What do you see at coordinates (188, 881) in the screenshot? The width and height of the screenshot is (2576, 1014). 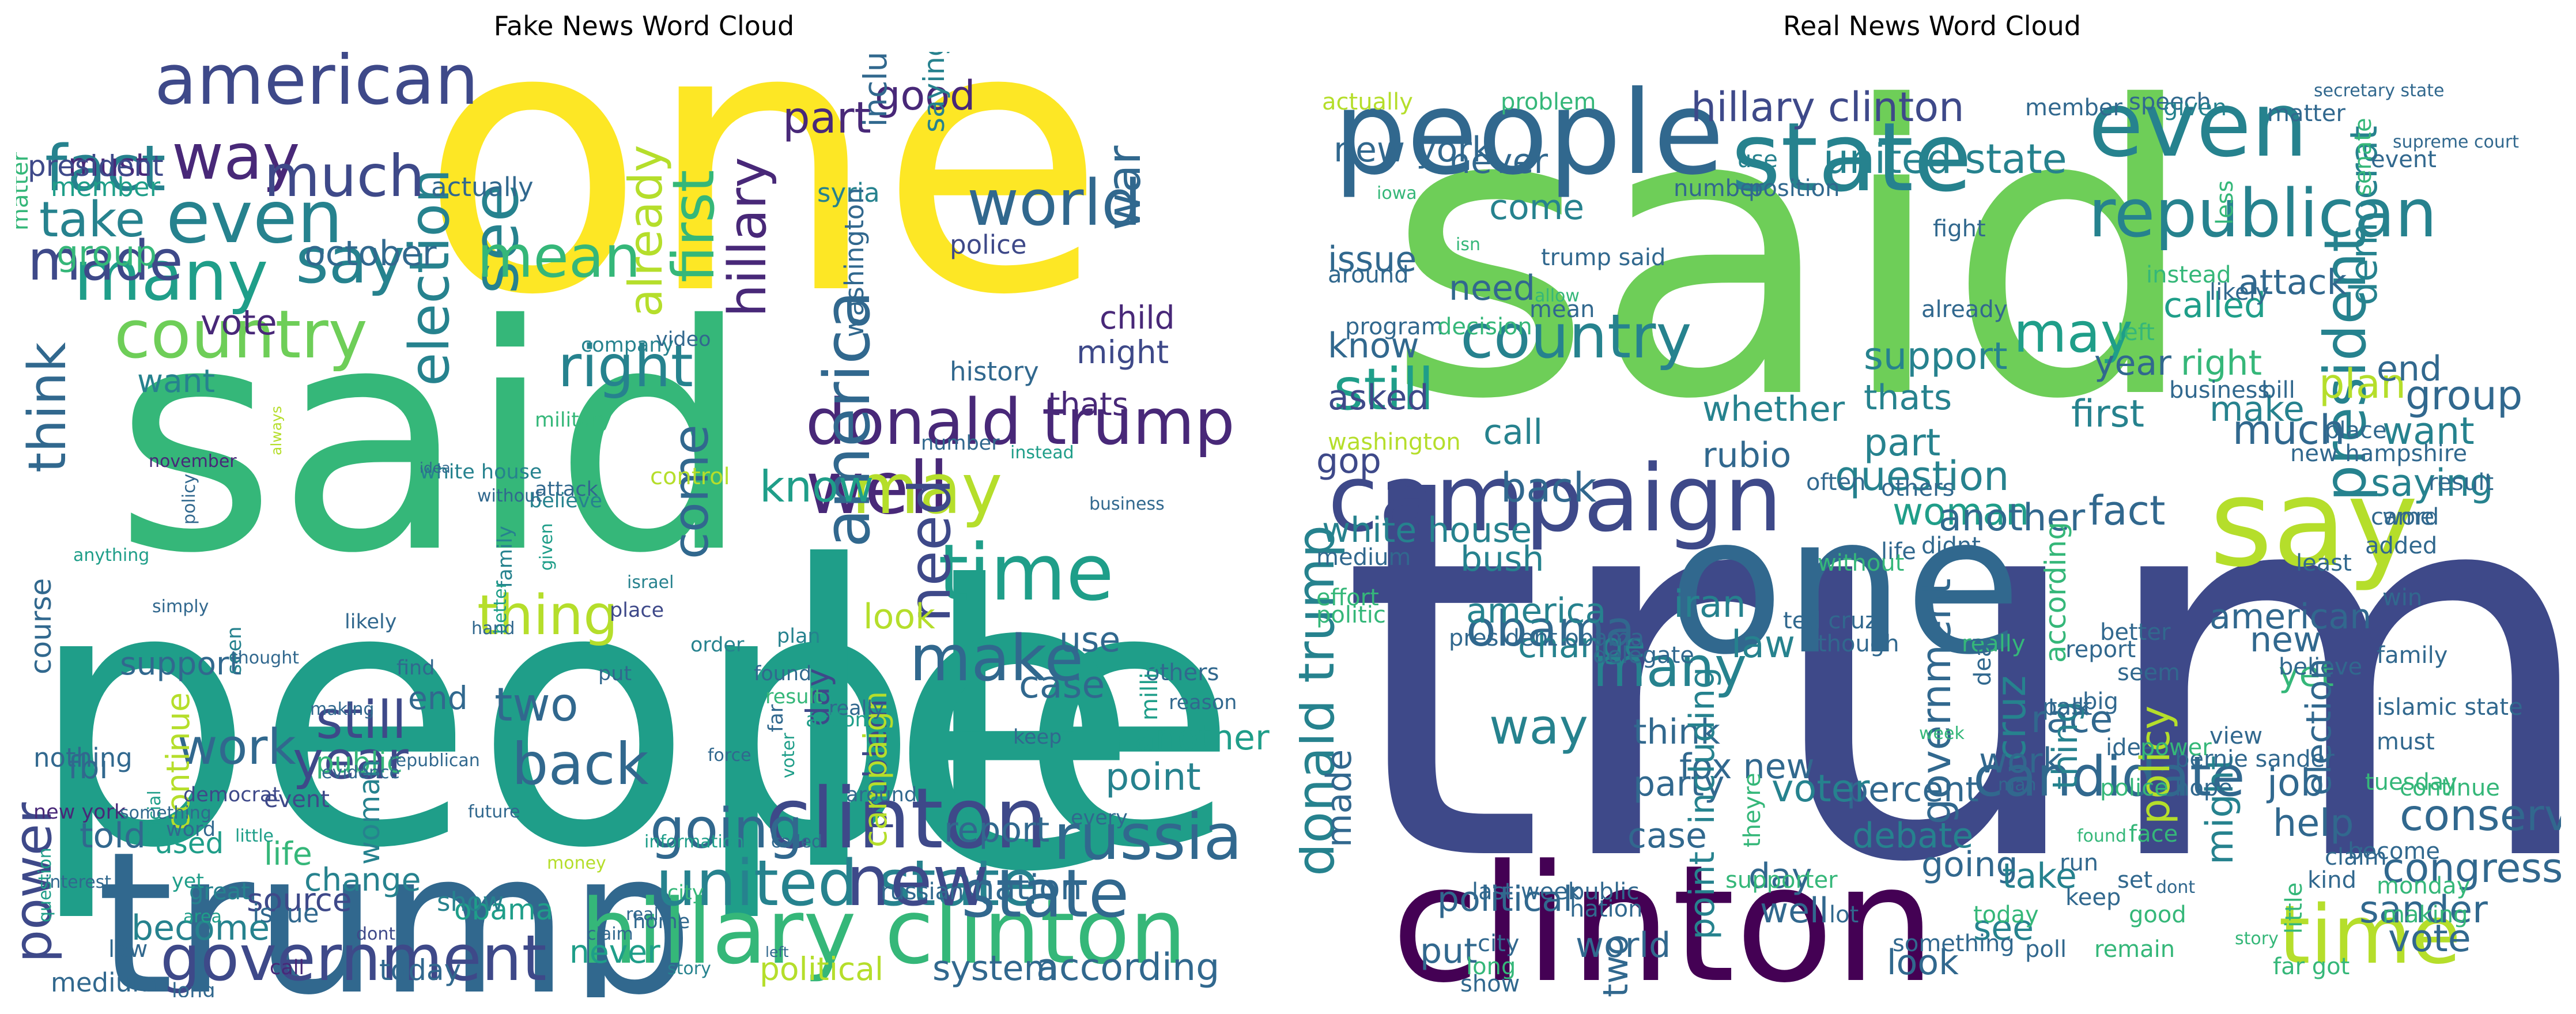 I see `fake-word: yet` at bounding box center [188, 881].